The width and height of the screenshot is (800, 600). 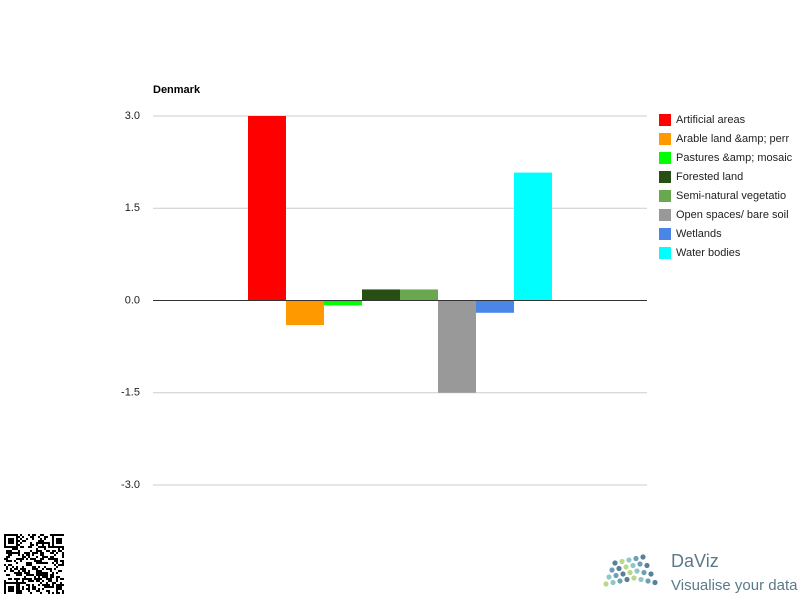 I want to click on legend-label: Artificial areas, so click(x=711, y=120).